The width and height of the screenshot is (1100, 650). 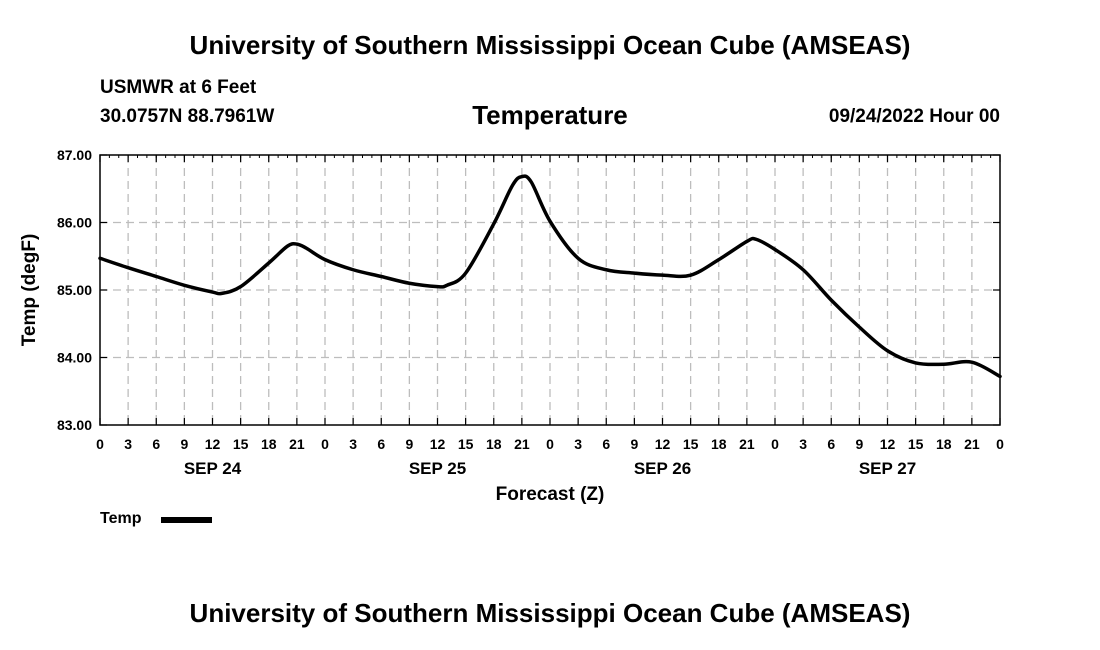 I want to click on y-tick-label: 87.00, so click(x=74, y=155).